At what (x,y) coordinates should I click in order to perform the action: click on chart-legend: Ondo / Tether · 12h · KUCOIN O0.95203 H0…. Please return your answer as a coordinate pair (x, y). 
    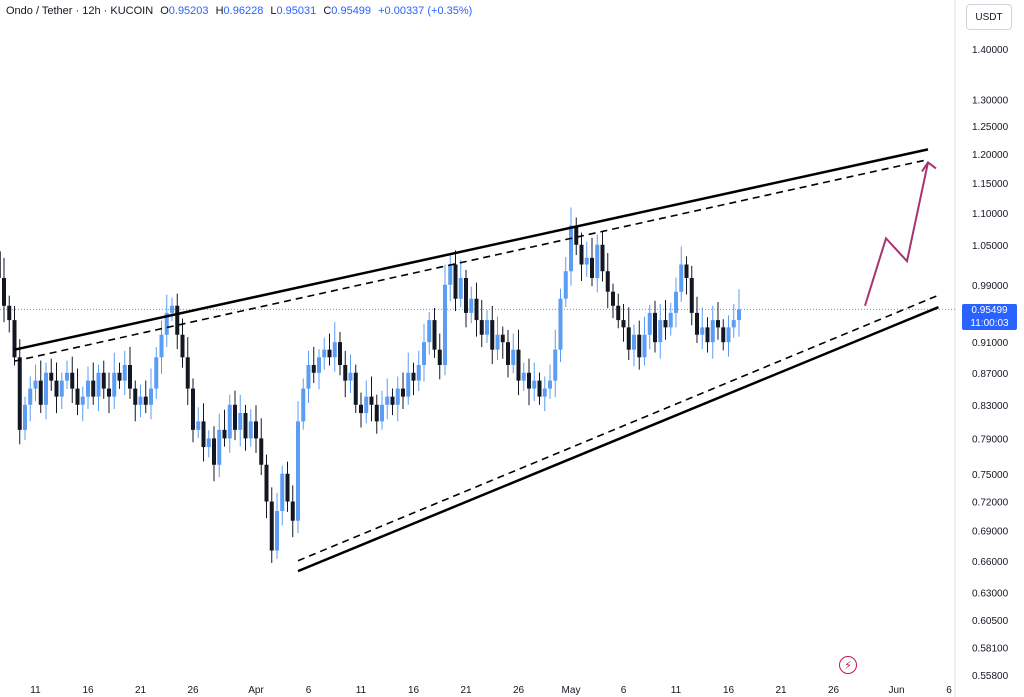
    Looking at the image, I should click on (239, 11).